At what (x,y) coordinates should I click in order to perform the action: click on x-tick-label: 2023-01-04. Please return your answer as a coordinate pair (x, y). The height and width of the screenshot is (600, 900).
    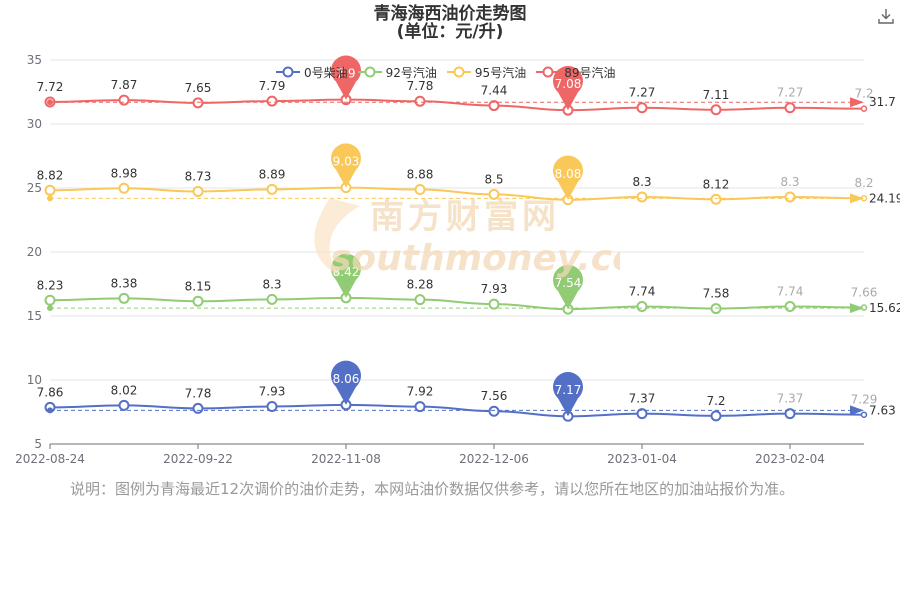
    Looking at the image, I should click on (642, 459).